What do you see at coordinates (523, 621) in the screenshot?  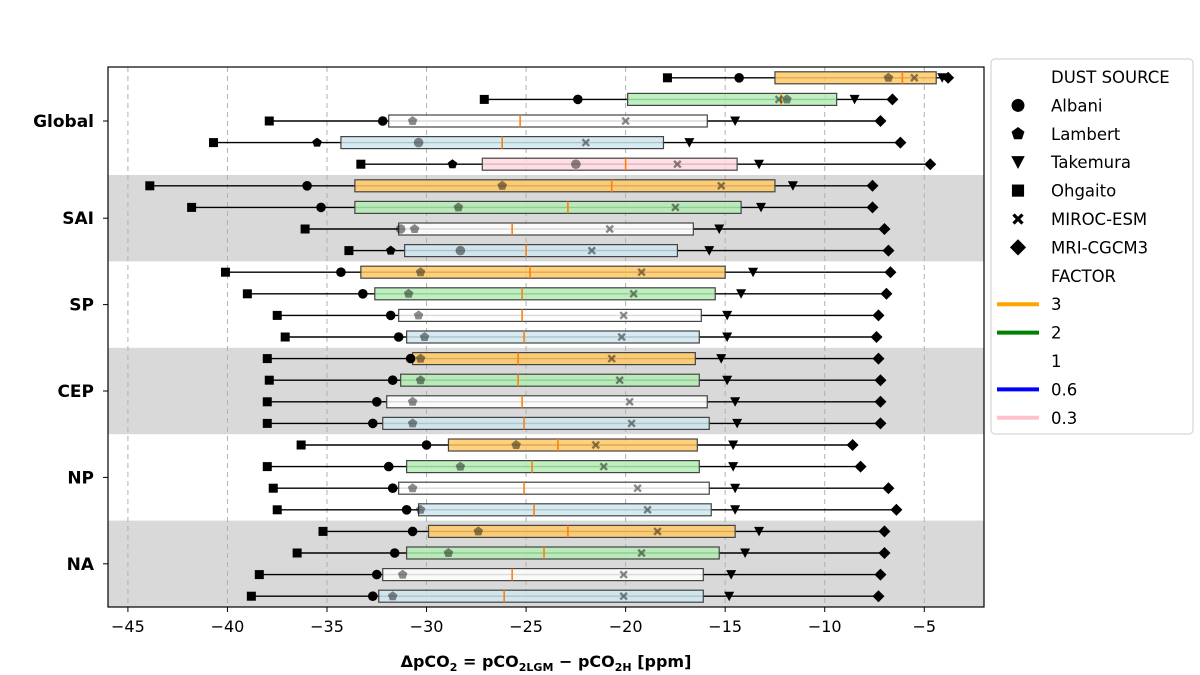 I see `x-axis: −45 −40 −35 −30 −25 −20 −15 −10 −5` at bounding box center [523, 621].